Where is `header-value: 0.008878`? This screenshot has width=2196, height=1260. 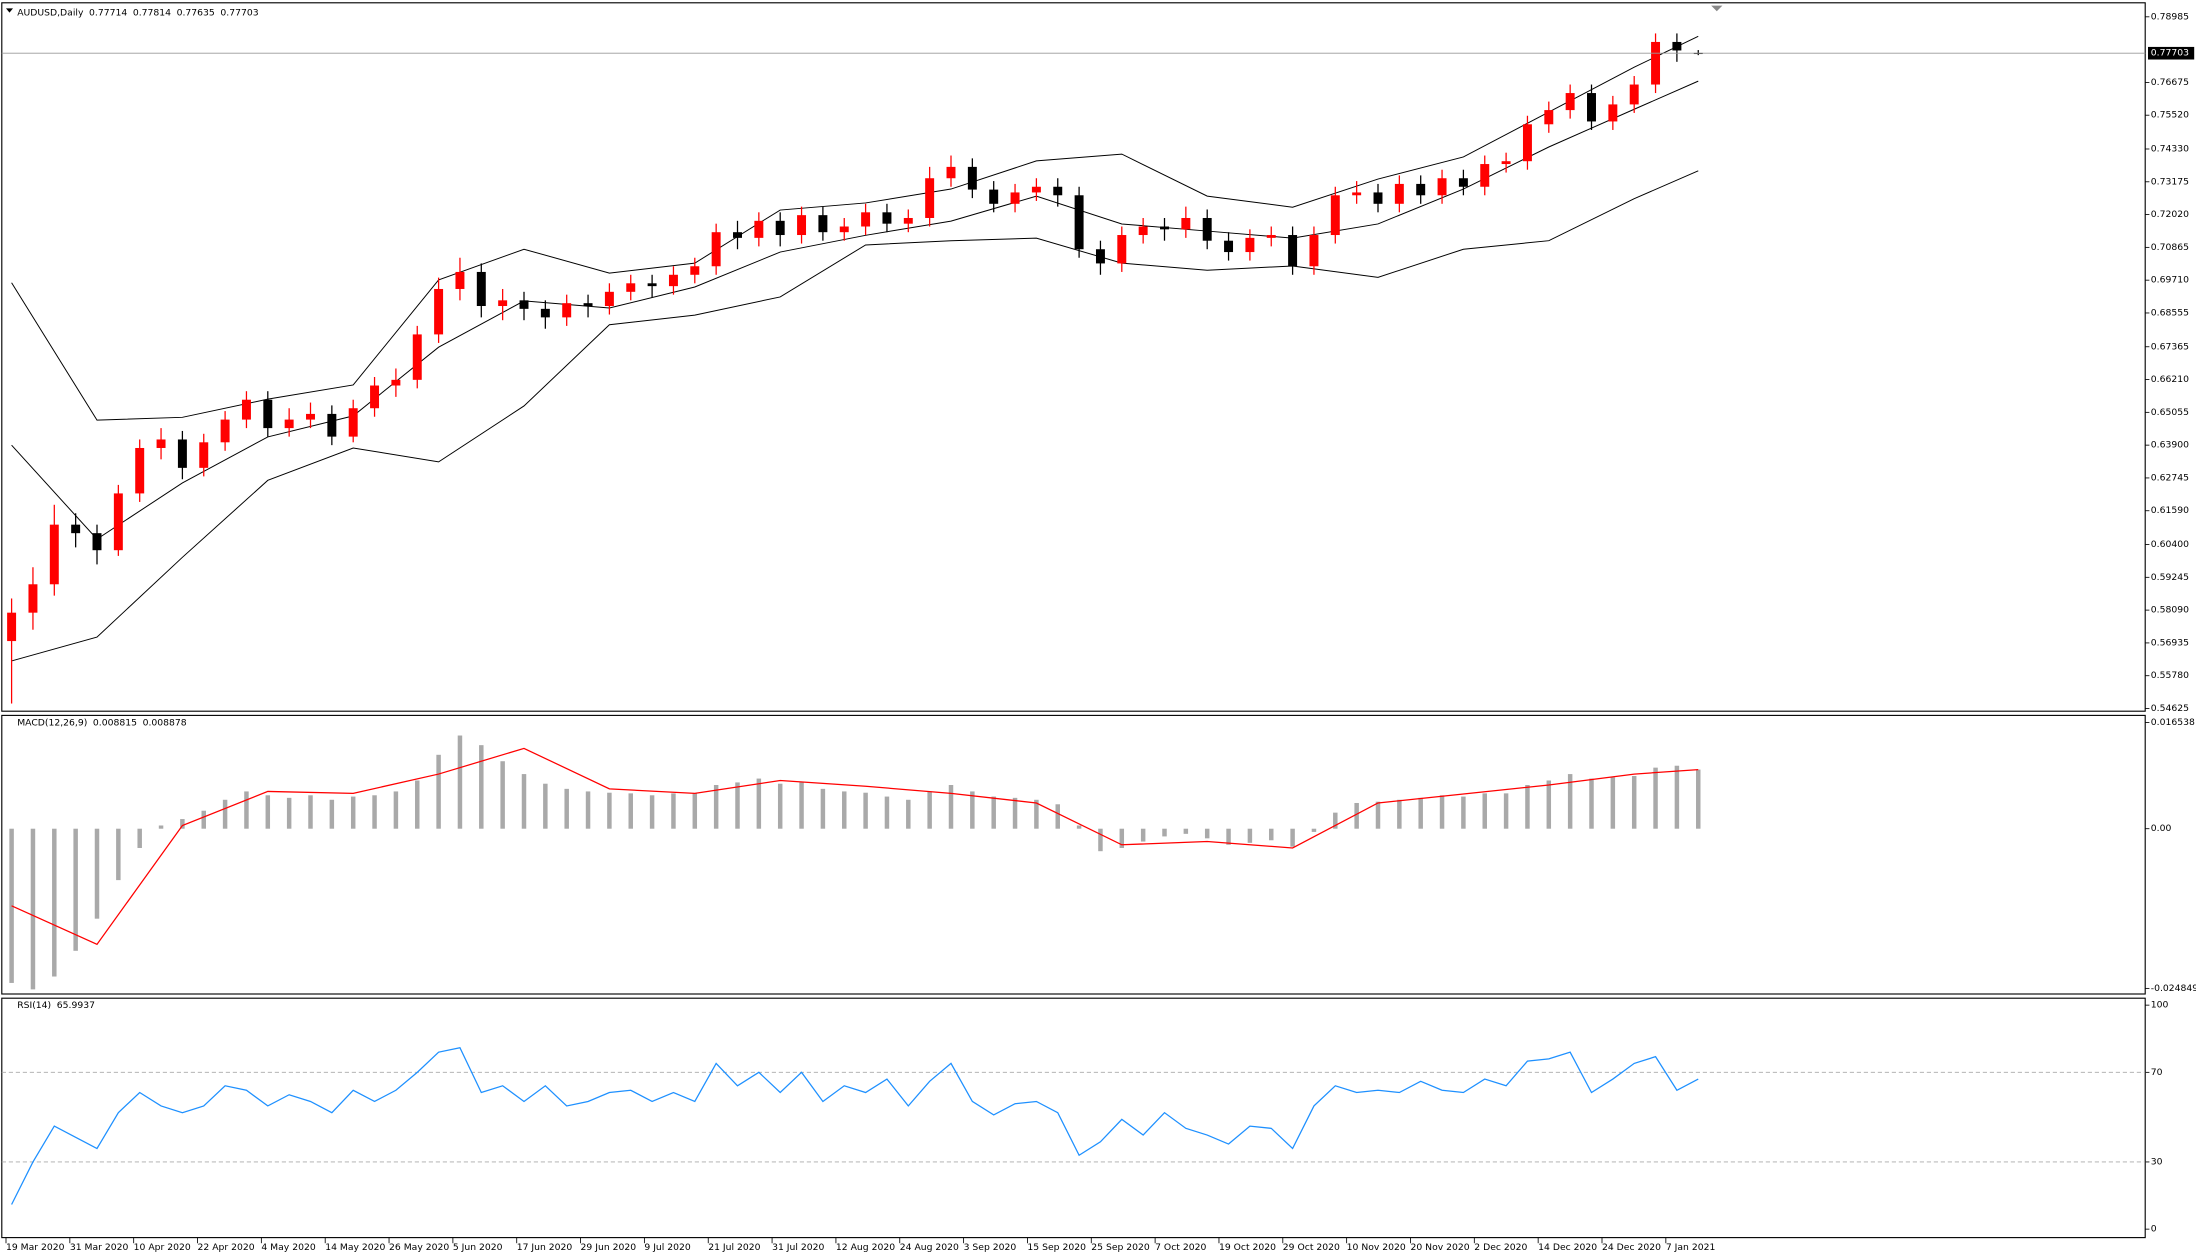 header-value: 0.008878 is located at coordinates (165, 722).